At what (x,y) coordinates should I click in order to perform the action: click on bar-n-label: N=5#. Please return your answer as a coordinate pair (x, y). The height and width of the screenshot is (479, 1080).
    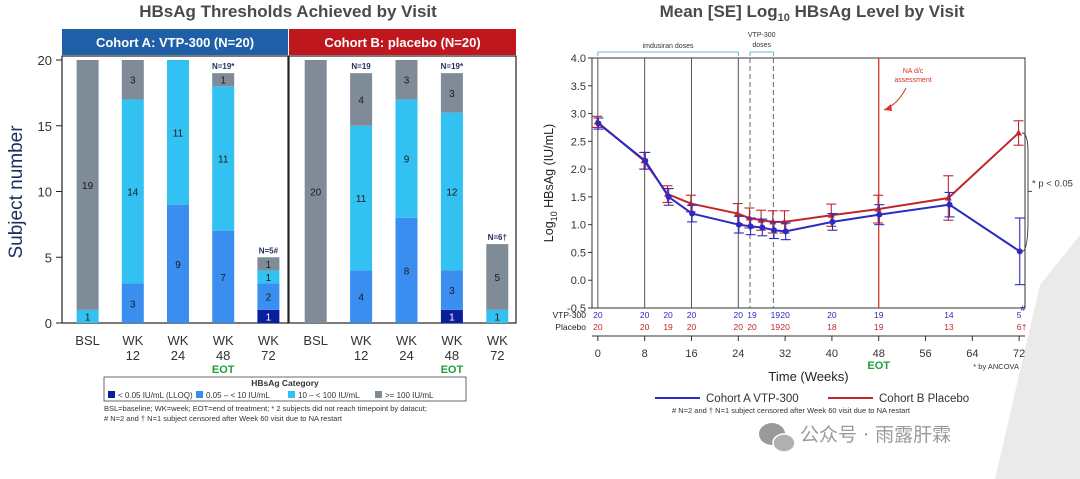
    Looking at the image, I should click on (269, 250).